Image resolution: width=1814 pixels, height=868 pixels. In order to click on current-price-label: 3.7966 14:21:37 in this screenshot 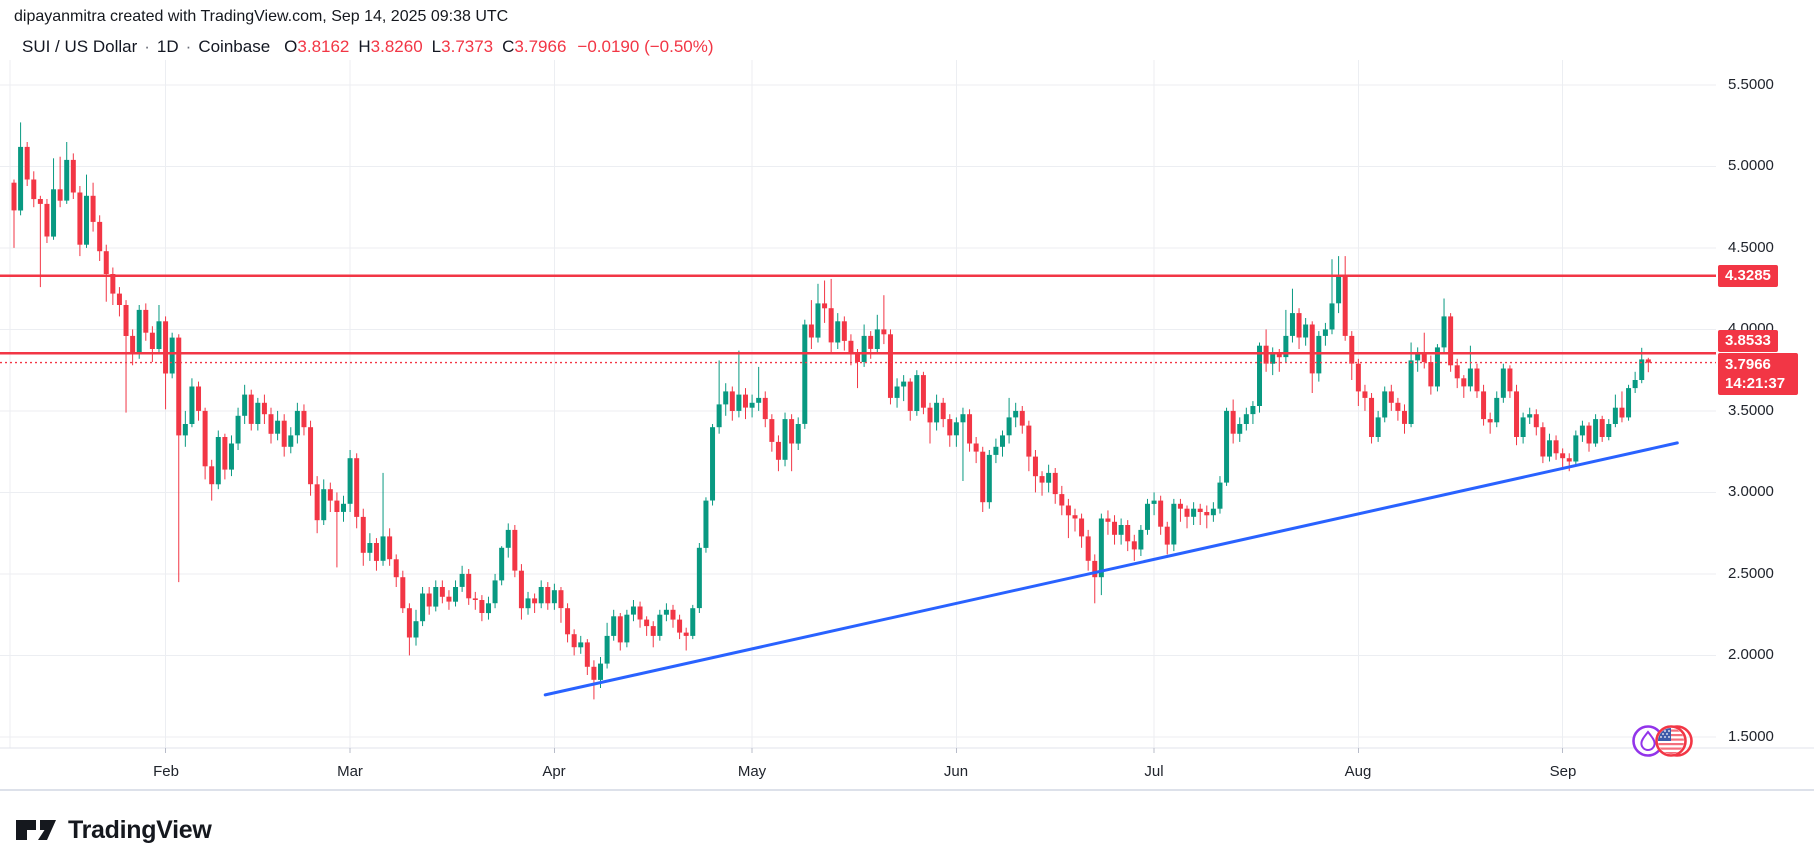, I will do `click(1758, 374)`.